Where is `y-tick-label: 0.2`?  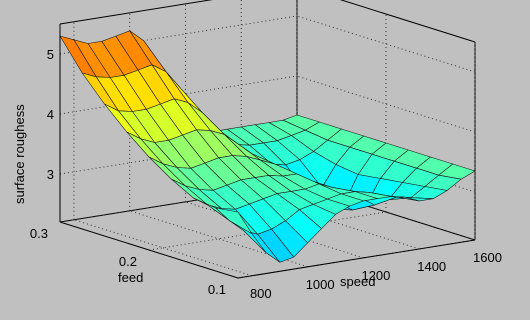
y-tick-label: 0.2 is located at coordinates (128, 261).